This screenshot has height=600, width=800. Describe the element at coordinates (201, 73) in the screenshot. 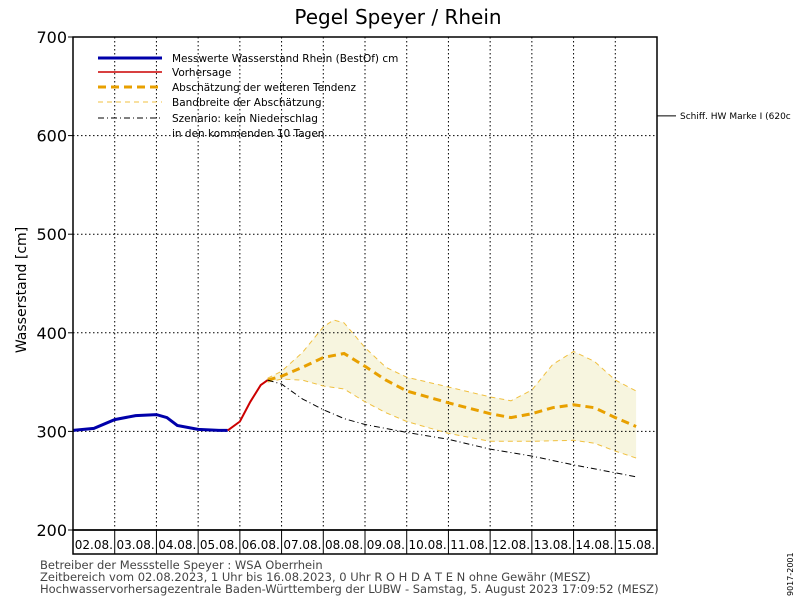

I see `legend-entry: Vorhersage` at that location.